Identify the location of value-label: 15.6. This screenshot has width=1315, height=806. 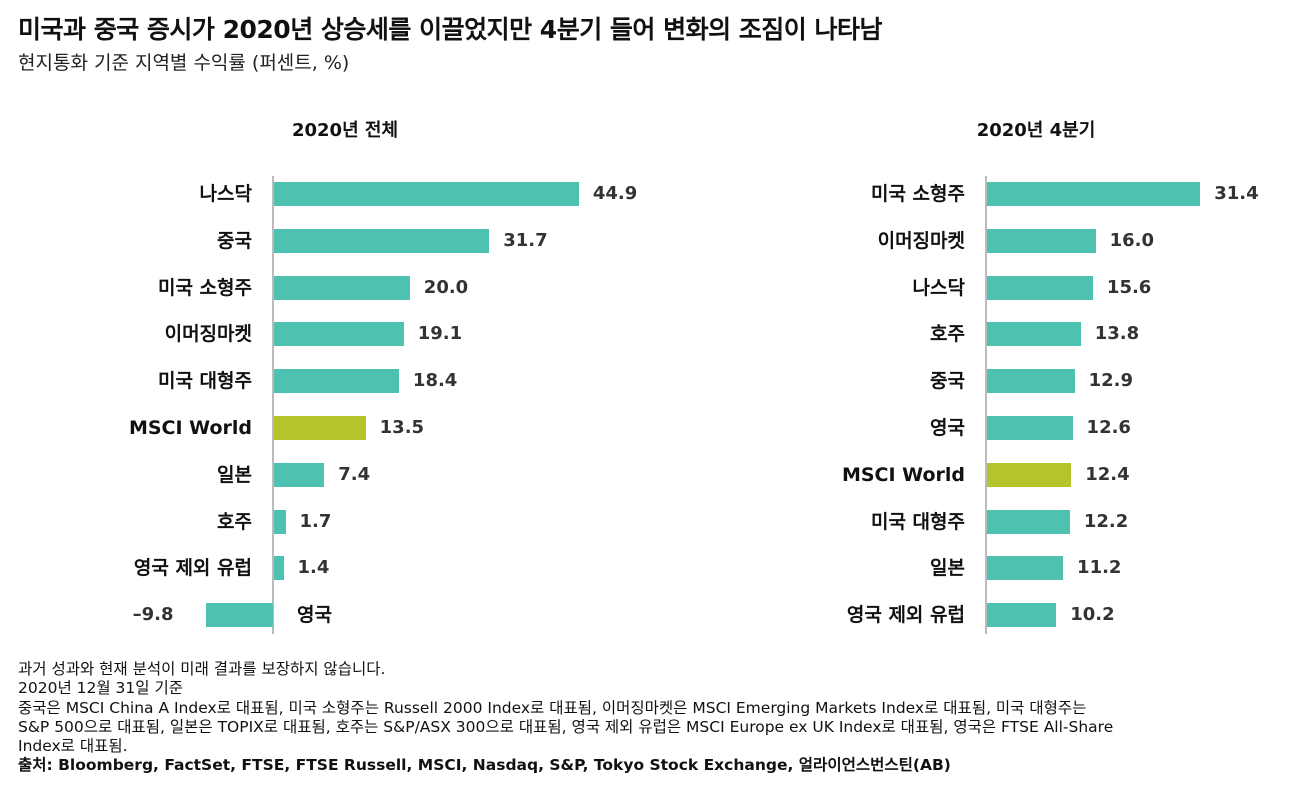
(1129, 287).